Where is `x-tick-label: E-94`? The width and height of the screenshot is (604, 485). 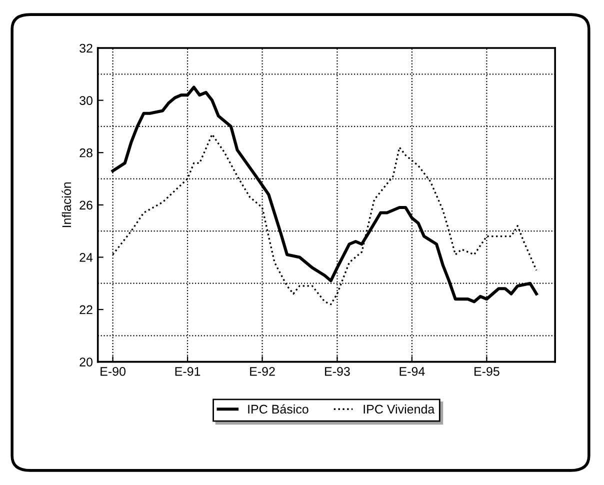
x-tick-label: E-94 is located at coordinates (412, 371).